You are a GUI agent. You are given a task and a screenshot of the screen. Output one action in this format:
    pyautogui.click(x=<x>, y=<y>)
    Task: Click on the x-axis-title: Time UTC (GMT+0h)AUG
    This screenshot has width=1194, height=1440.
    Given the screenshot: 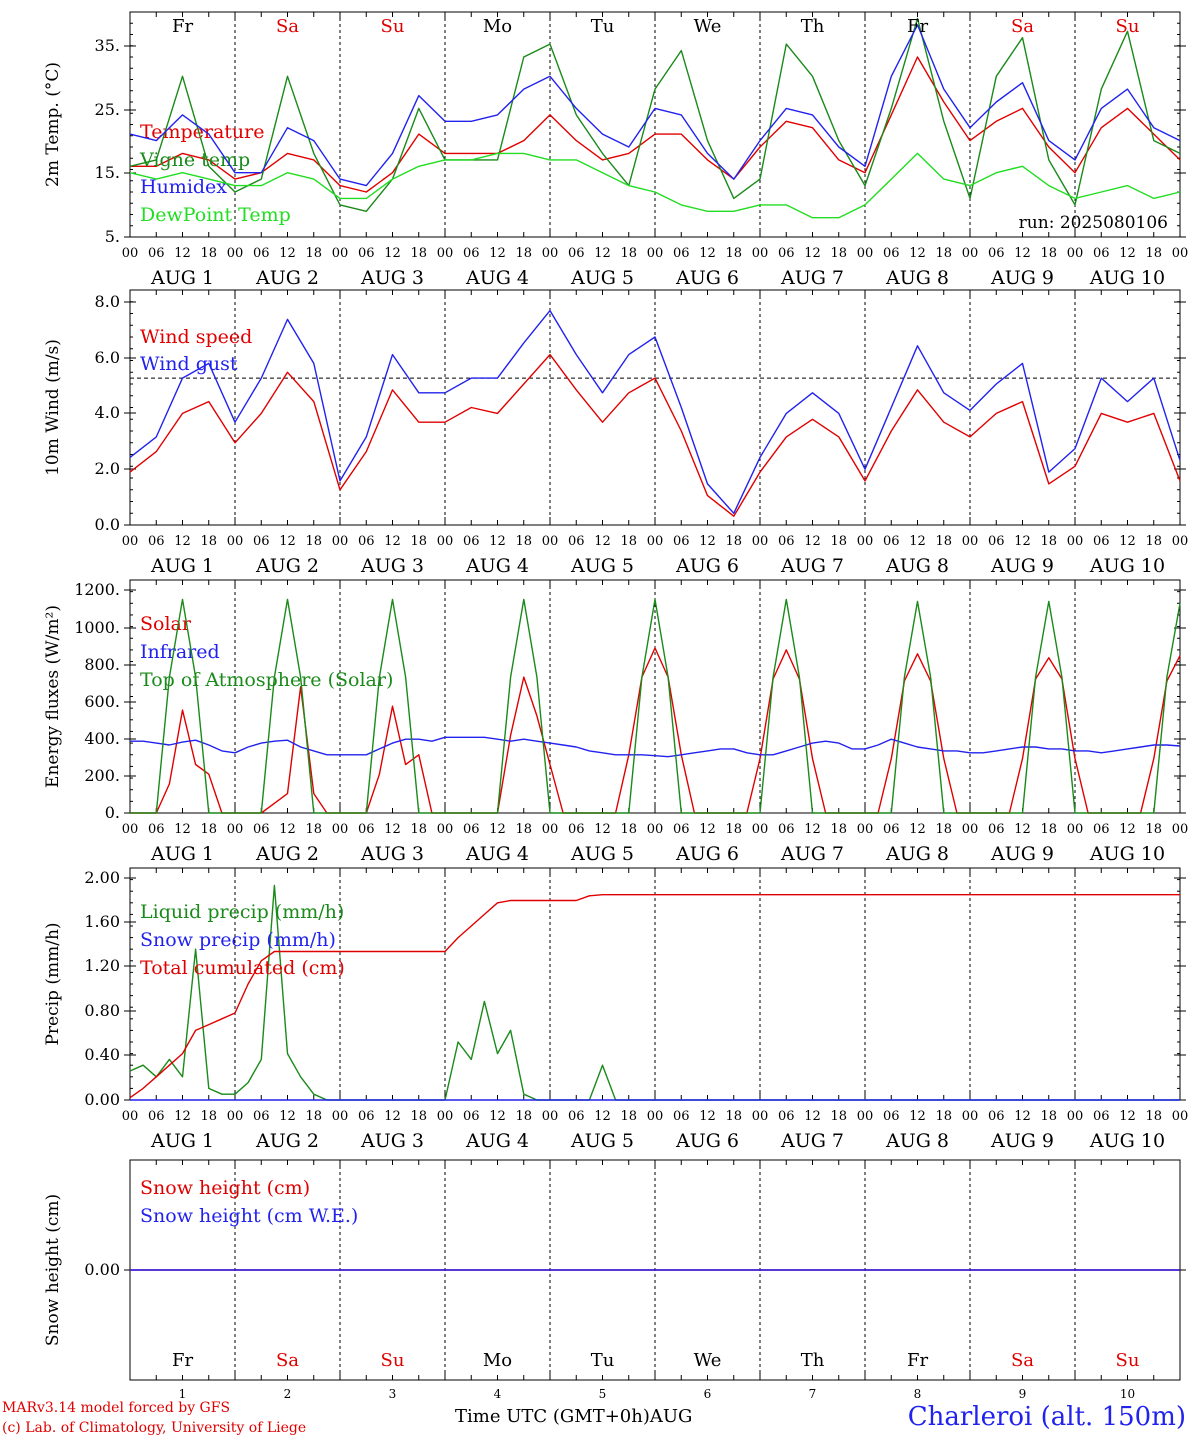 What is the action you would take?
    pyautogui.click(x=573, y=1416)
    